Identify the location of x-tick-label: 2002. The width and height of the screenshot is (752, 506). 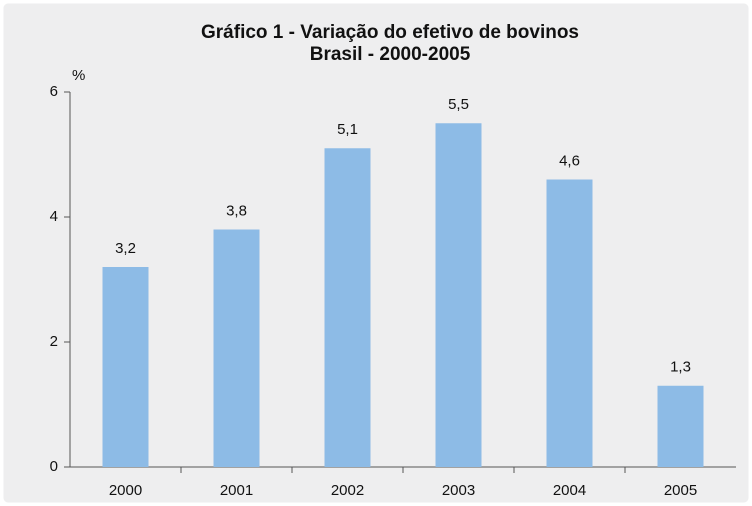
(347, 490).